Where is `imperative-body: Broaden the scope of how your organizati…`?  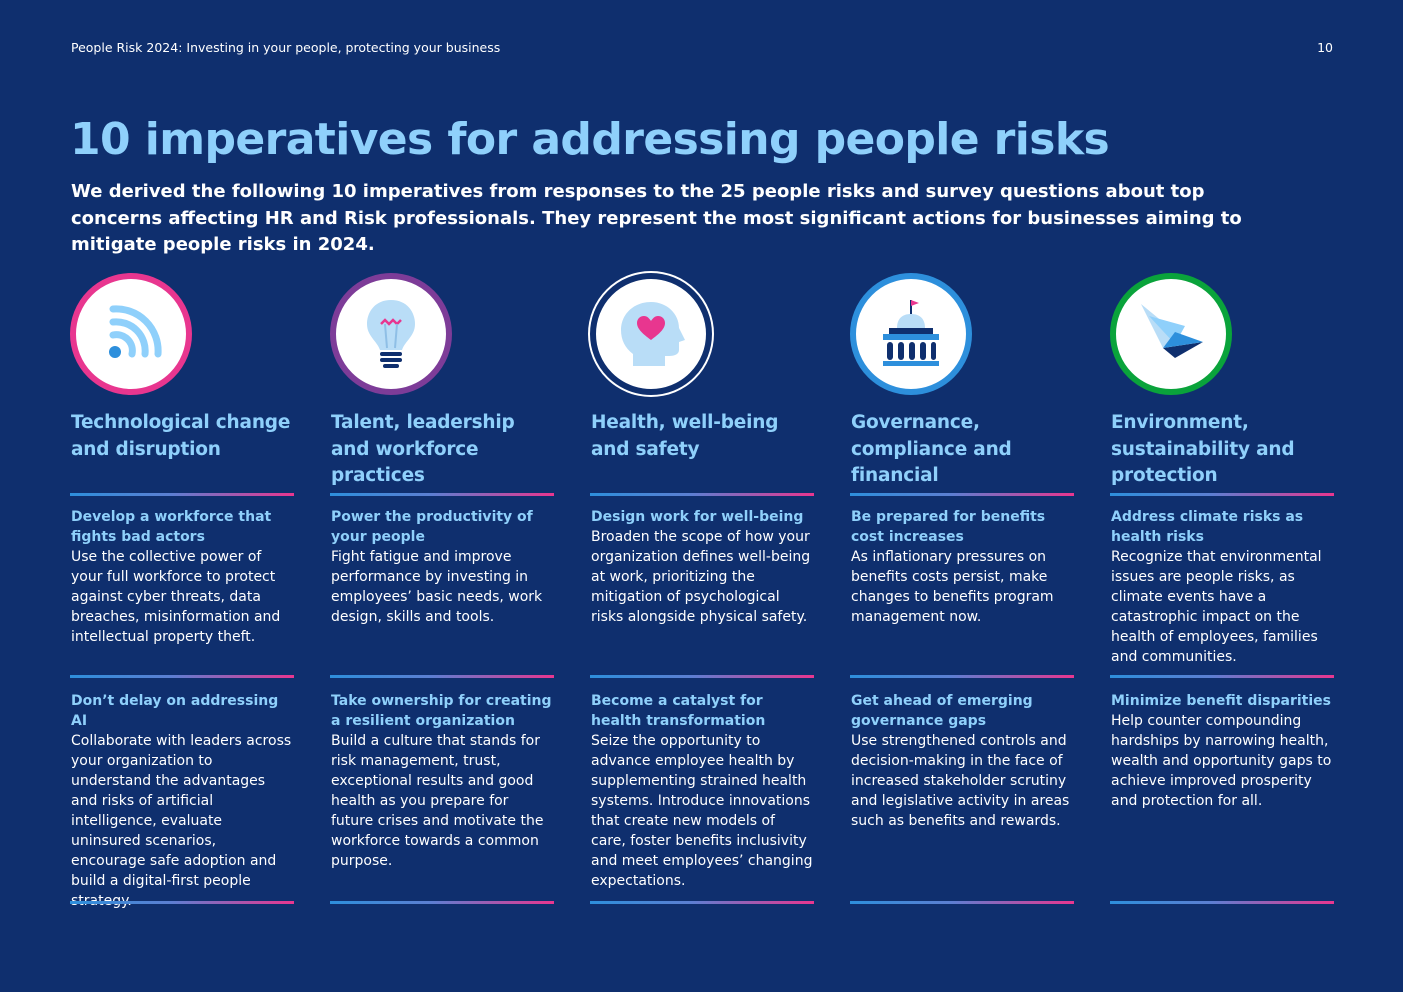 imperative-body: Broaden the scope of how your organizati… is located at coordinates (701, 577).